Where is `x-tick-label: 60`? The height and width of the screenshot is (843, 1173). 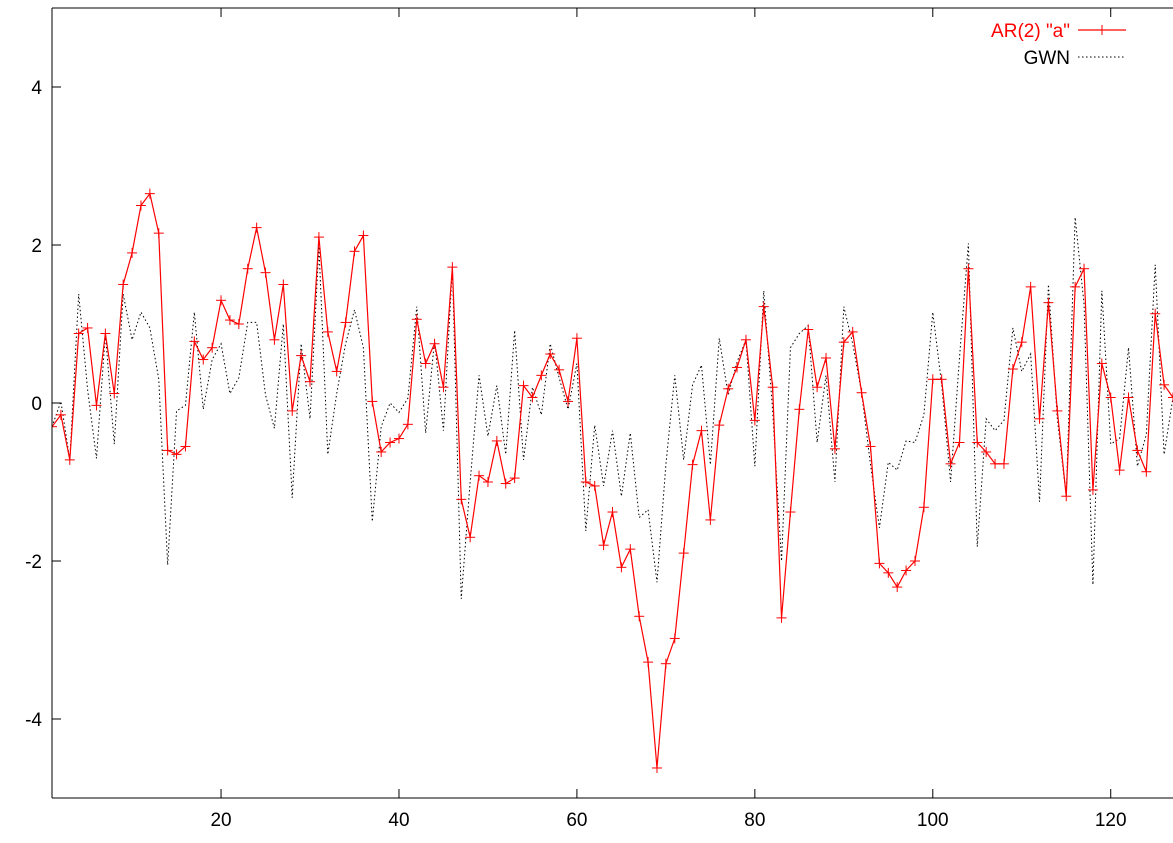
x-tick-label: 60 is located at coordinates (576, 820).